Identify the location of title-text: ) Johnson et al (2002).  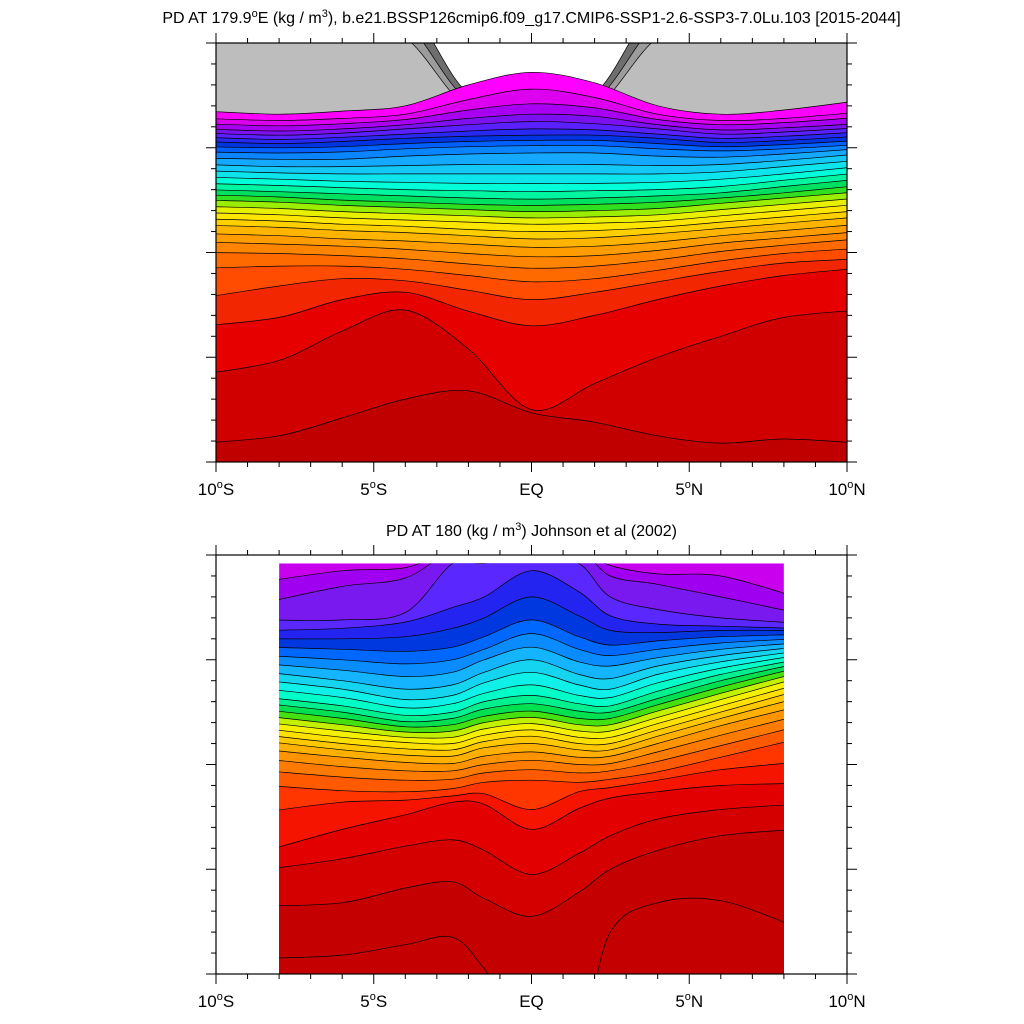
(599, 531).